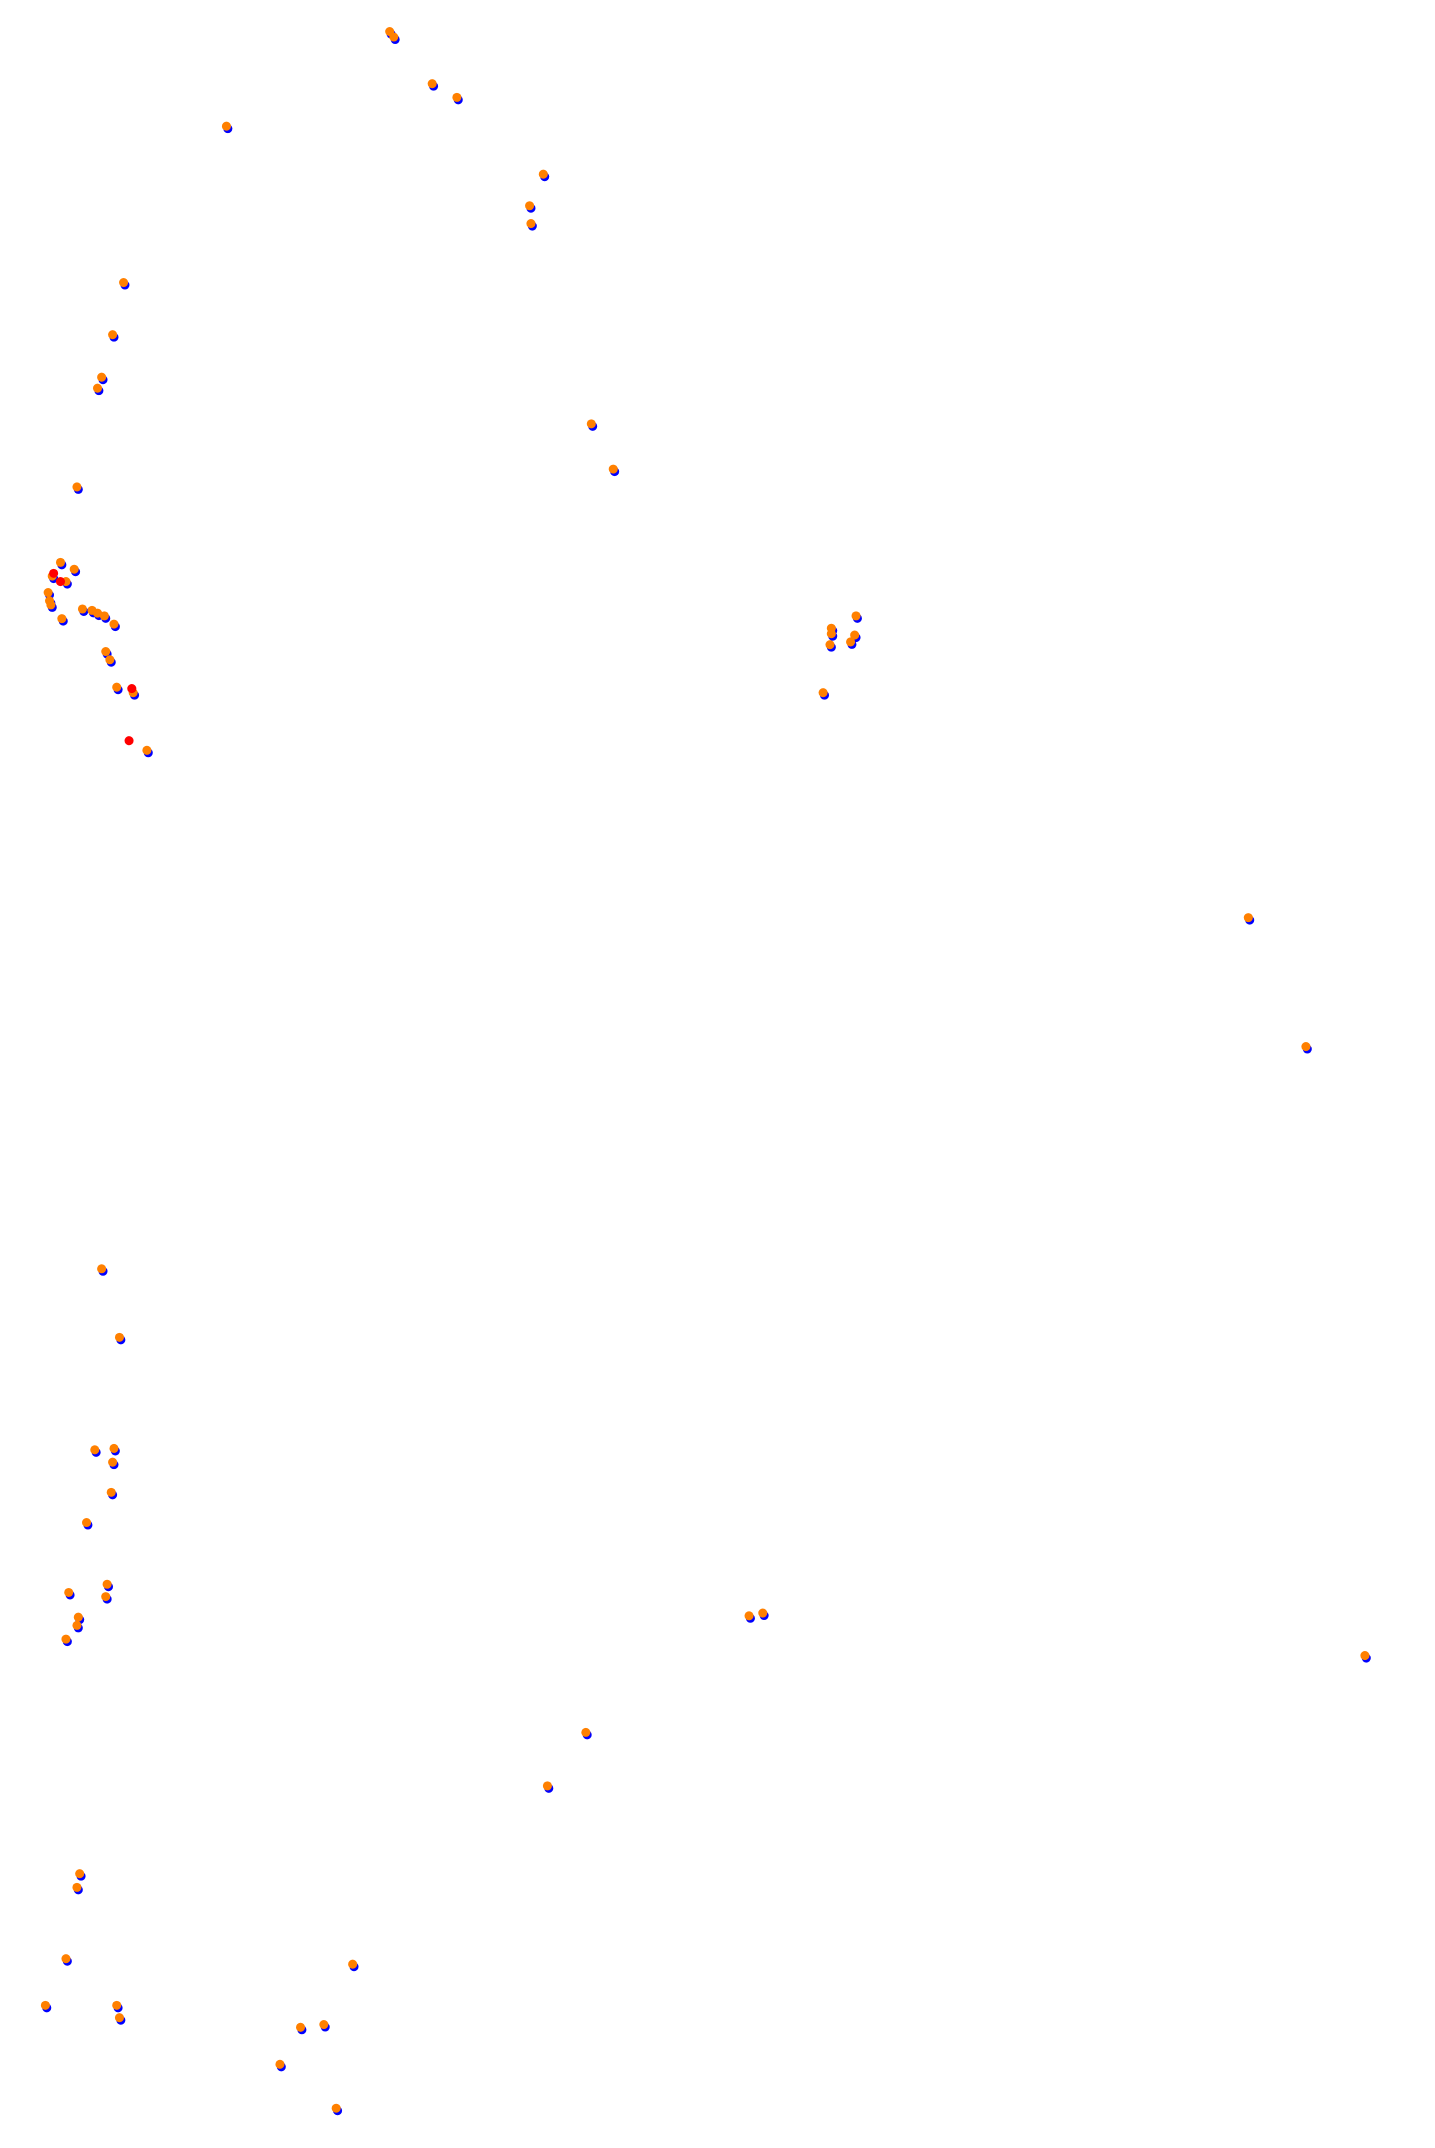  What do you see at coordinates (93, 657) in the screenshot?
I see `series-highlight` at bounding box center [93, 657].